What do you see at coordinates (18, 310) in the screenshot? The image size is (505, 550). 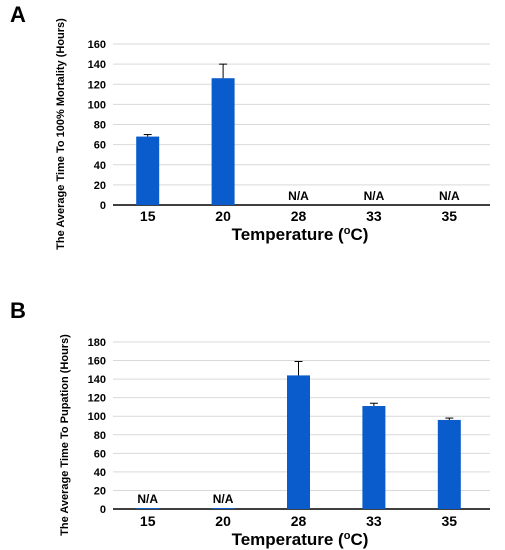 I see `panel-b-letter: B` at bounding box center [18, 310].